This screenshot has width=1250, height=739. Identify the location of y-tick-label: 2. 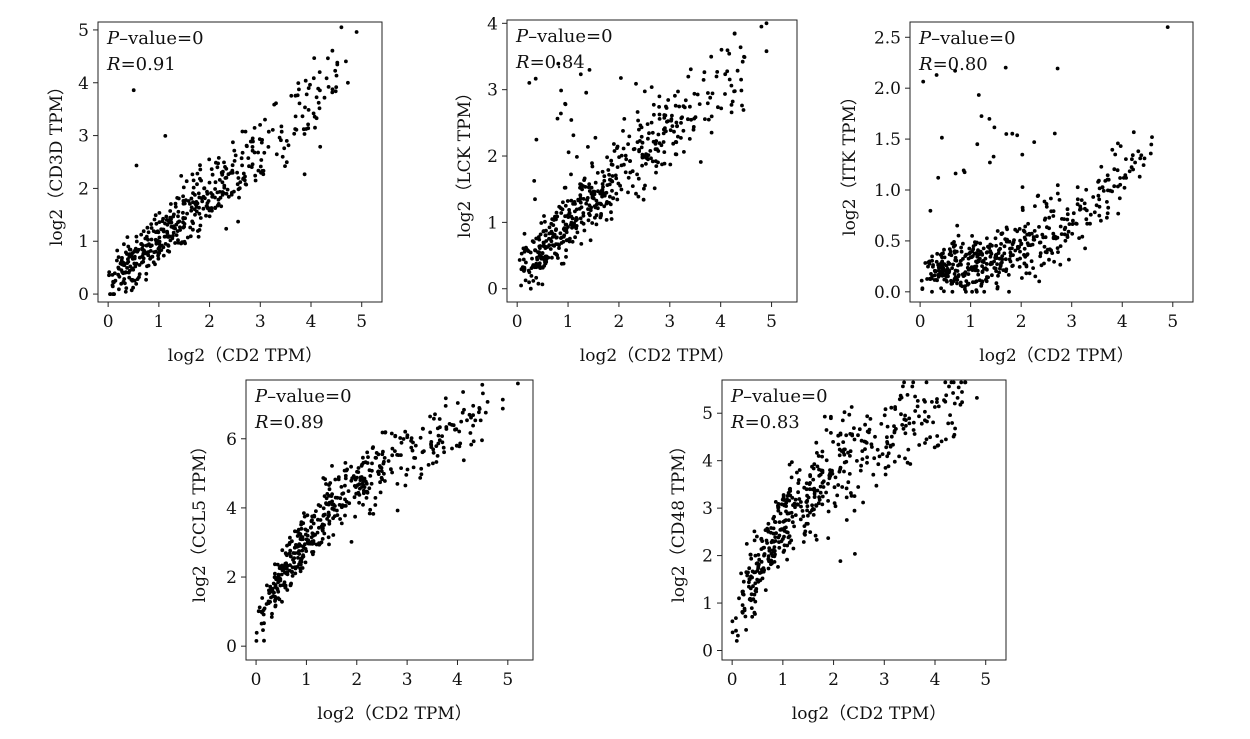
(707, 557).